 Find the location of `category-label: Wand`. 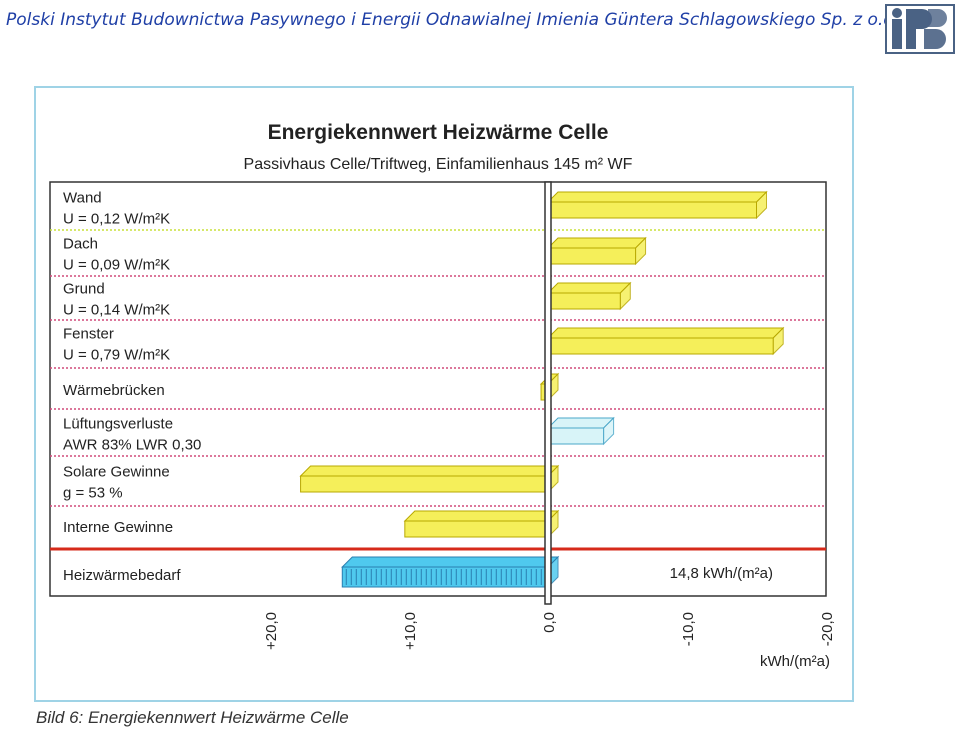

category-label: Wand is located at coordinates (82, 198).